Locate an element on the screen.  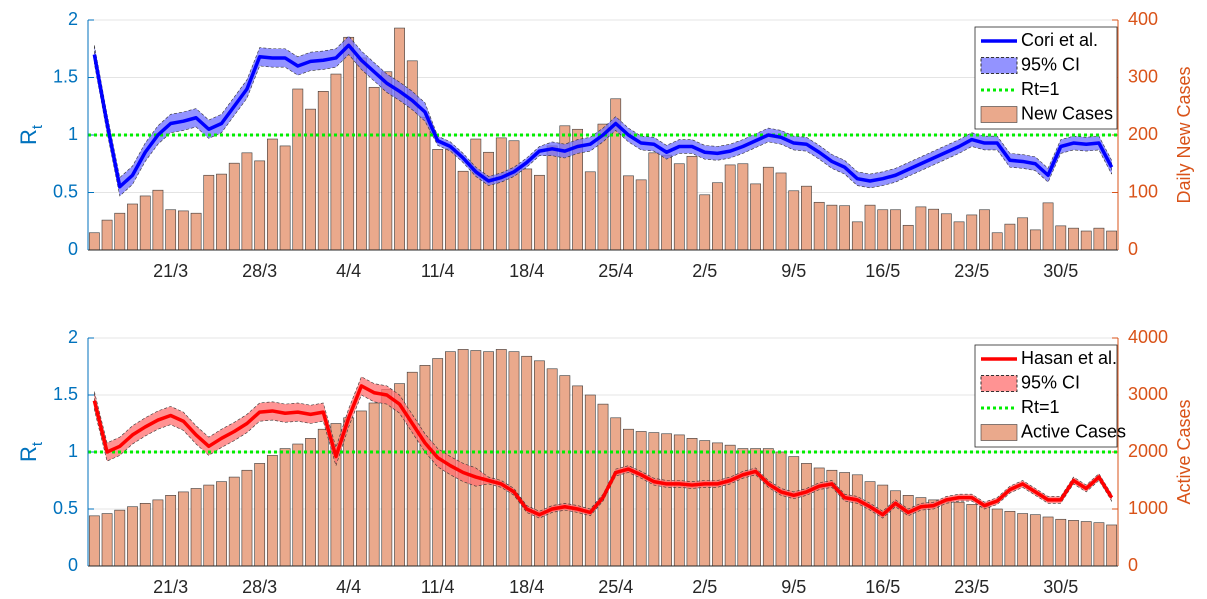
y2-tick-label: 400 is located at coordinates (1143, 19).